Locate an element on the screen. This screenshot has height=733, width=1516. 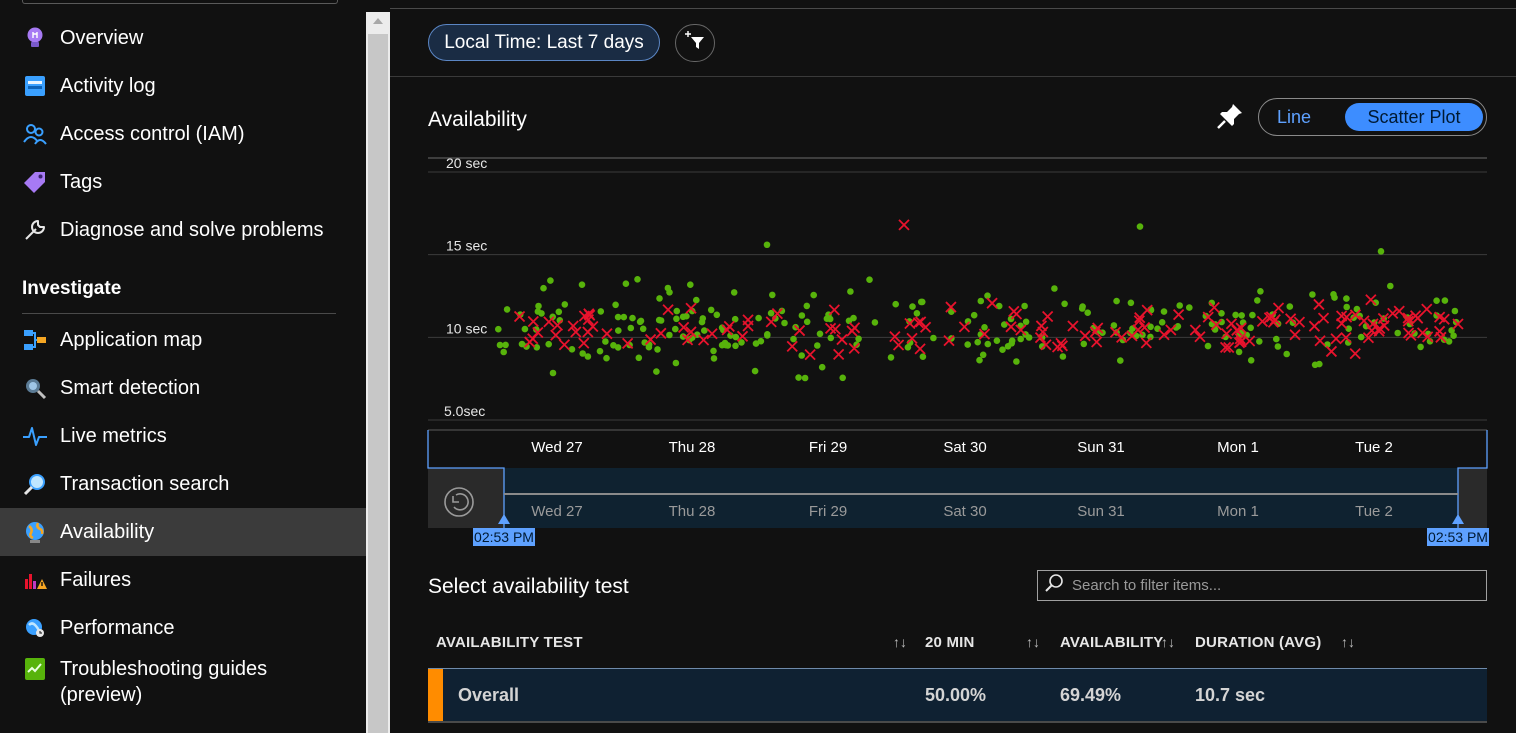
scrollbar-thumb is located at coordinates (378, 383).